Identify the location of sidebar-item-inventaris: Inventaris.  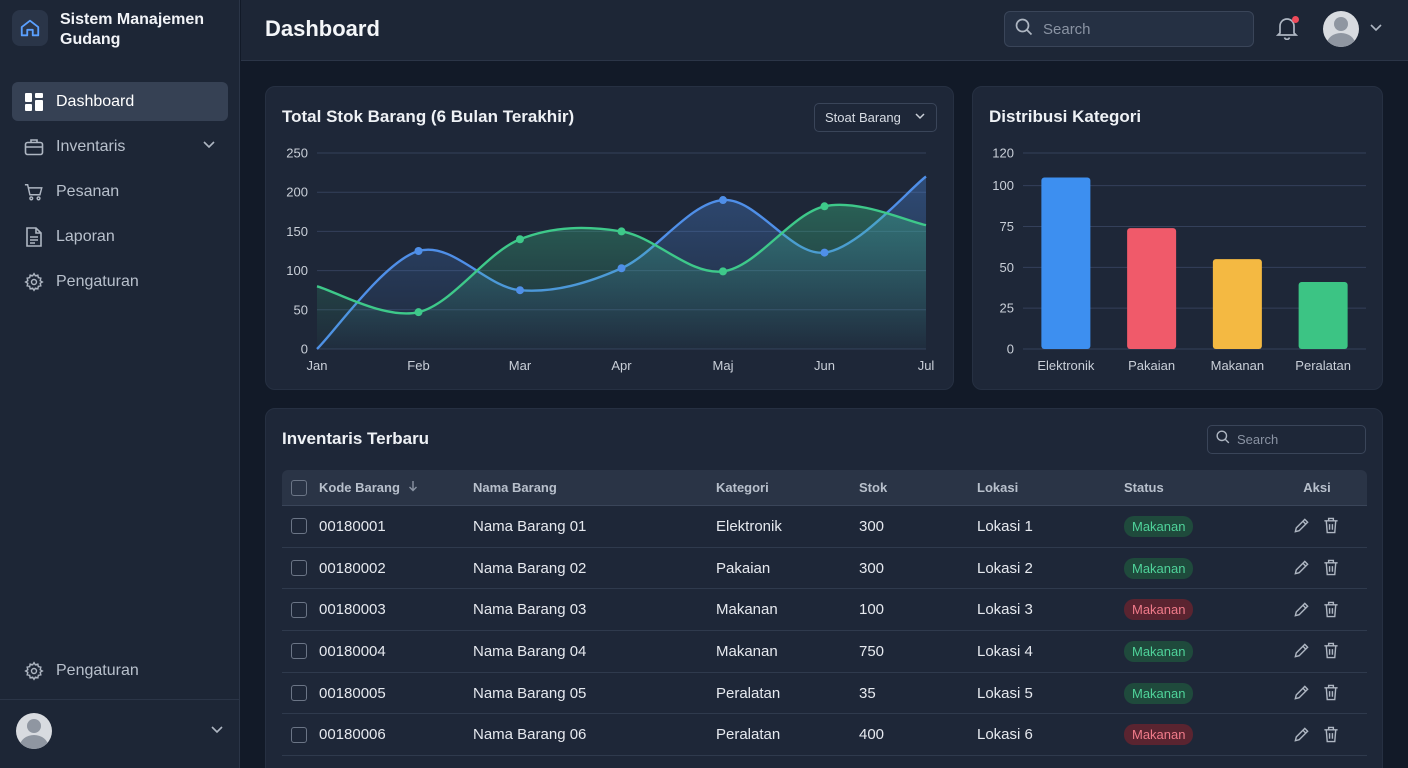
(120, 146).